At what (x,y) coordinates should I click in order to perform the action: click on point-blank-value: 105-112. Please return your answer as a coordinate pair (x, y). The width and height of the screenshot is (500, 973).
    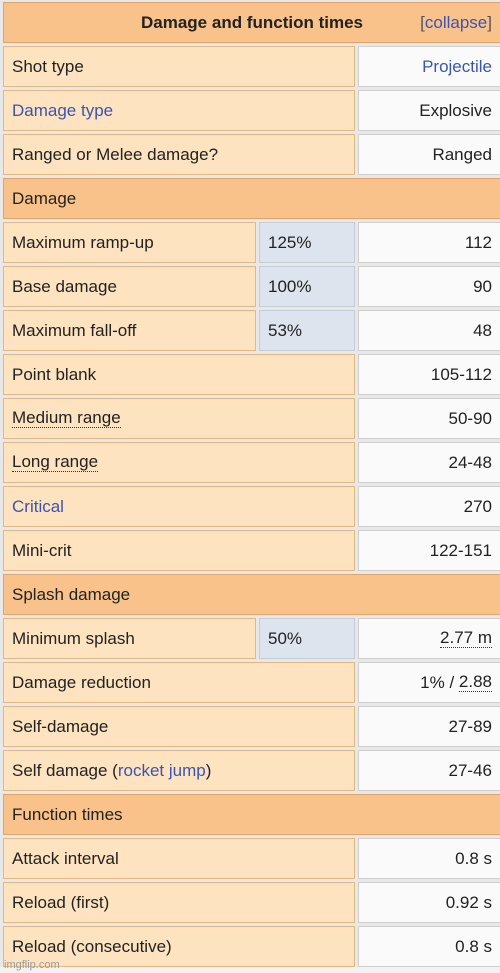
    Looking at the image, I should click on (429, 374).